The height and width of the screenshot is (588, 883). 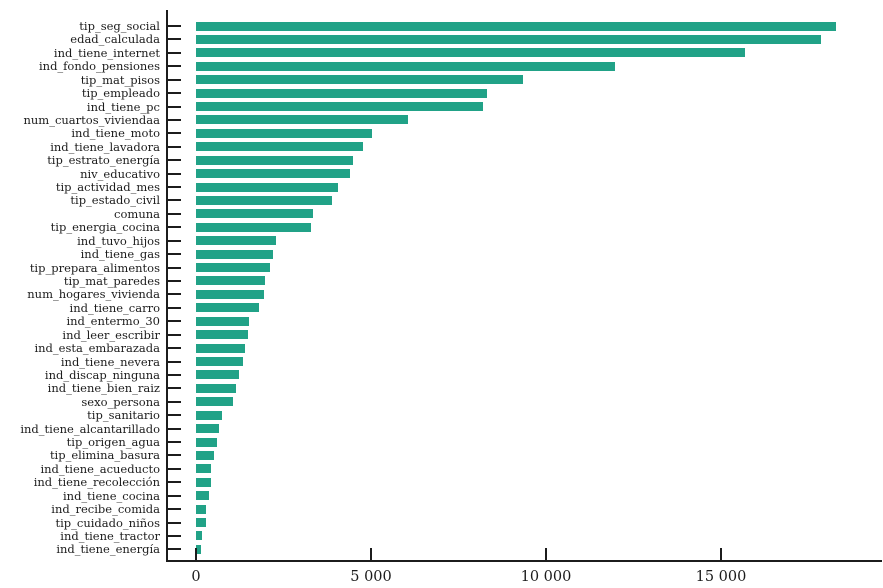 I want to click on category-label: ind_tiene_pc, so click(x=123, y=106).